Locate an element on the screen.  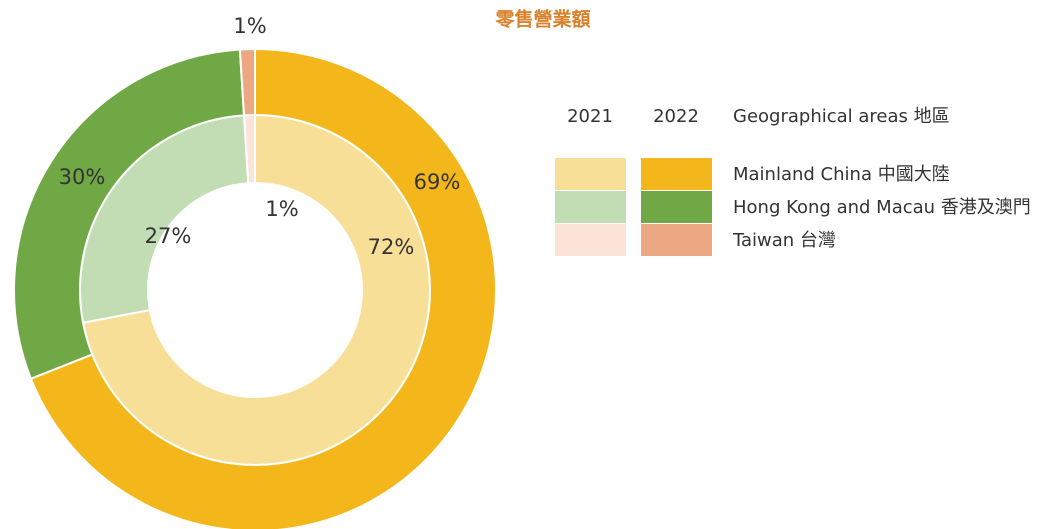
value-label: 69% is located at coordinates (437, 182).